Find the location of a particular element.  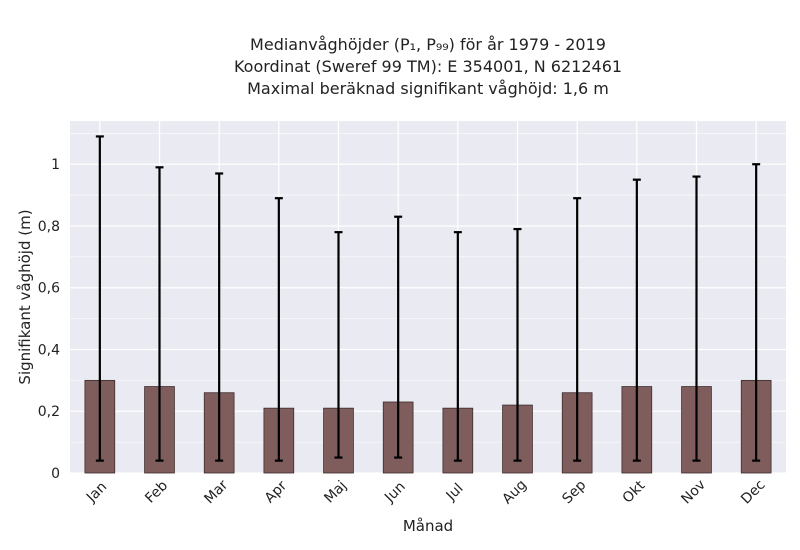

x-tick-label: Mar is located at coordinates (216, 492).